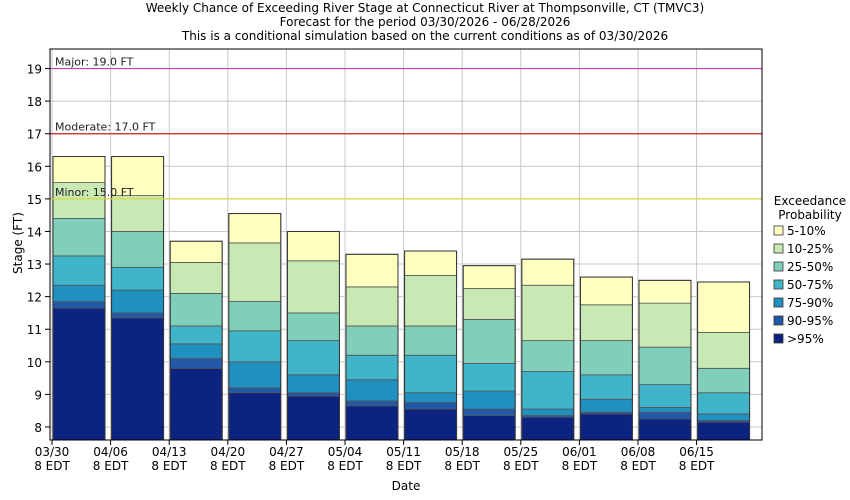 The image size is (850, 500). Describe the element at coordinates (579, 452) in the screenshot. I see `x-tick-date: 06/01` at that location.